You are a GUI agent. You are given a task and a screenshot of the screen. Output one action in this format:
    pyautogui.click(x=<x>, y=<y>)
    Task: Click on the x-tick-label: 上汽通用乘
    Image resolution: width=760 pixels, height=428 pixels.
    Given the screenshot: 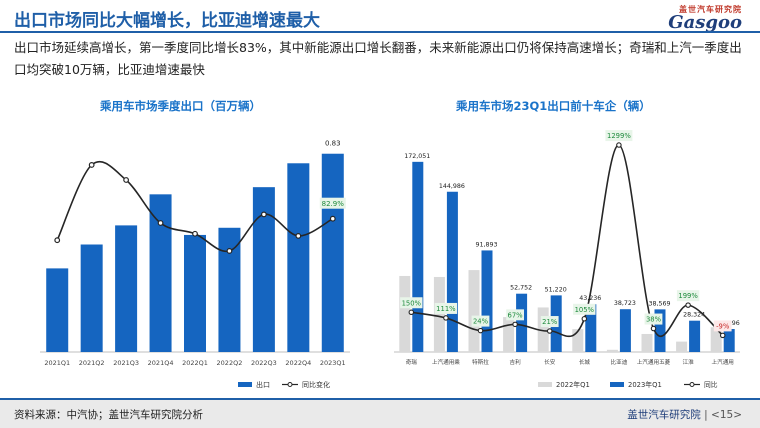 What is the action you would take?
    pyautogui.click(x=446, y=362)
    